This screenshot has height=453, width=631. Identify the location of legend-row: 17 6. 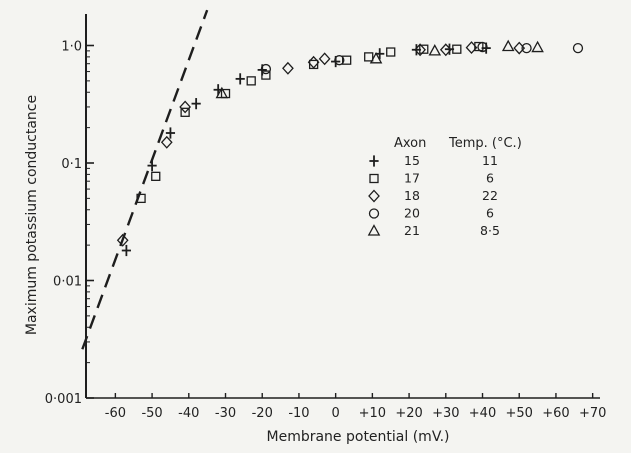
(431, 178).